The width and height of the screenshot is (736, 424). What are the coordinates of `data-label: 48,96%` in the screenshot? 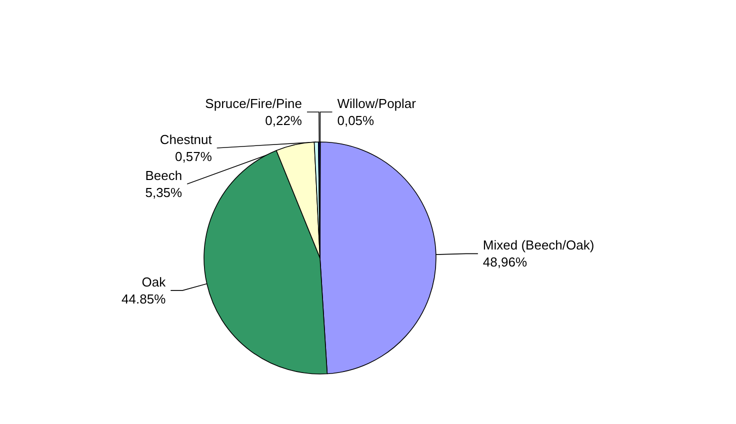 It's located at (505, 262).